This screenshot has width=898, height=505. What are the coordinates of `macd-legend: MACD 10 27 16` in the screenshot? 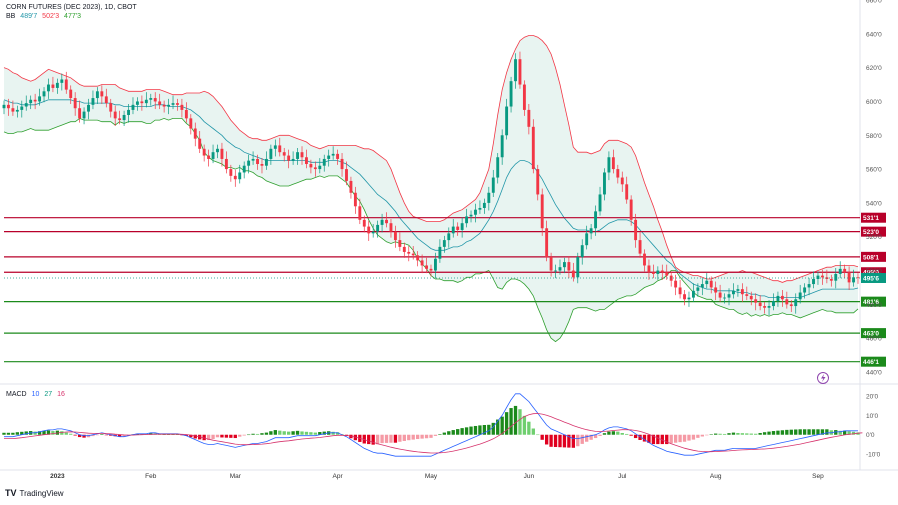 It's located at (35, 394).